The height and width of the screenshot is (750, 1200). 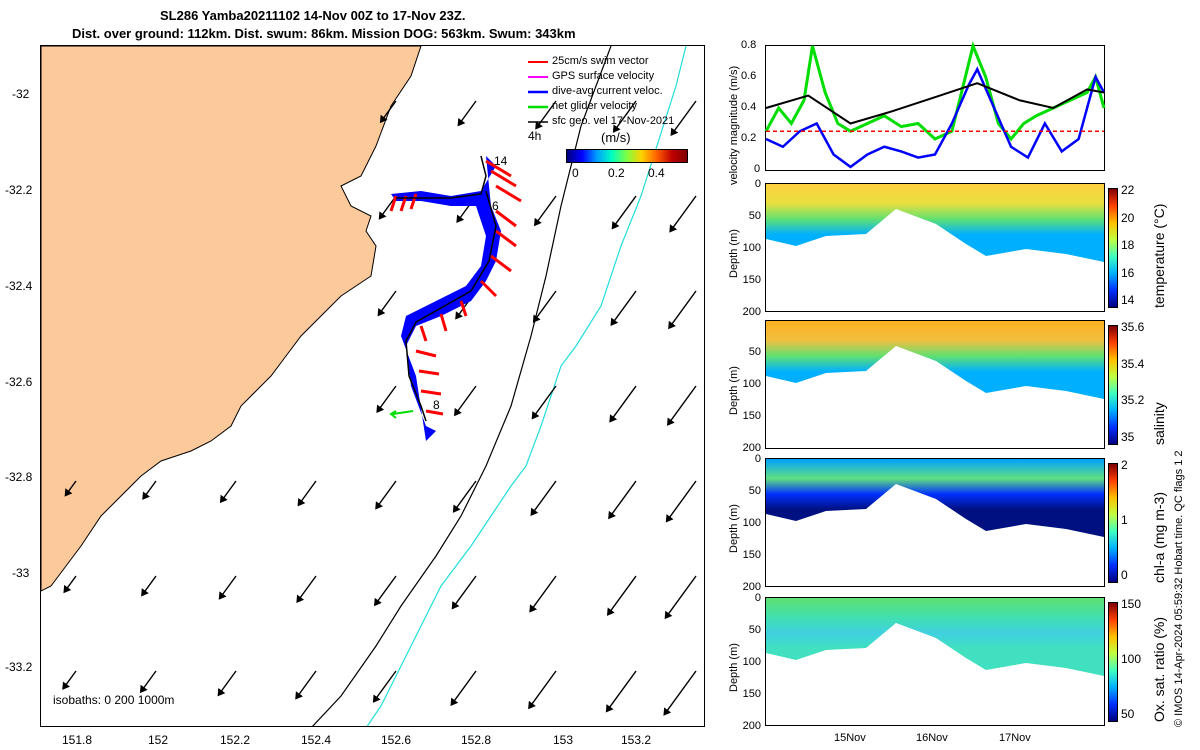 What do you see at coordinates (114, 700) in the screenshot?
I see `isobaths-note: isobaths: 0 200 1000m` at bounding box center [114, 700].